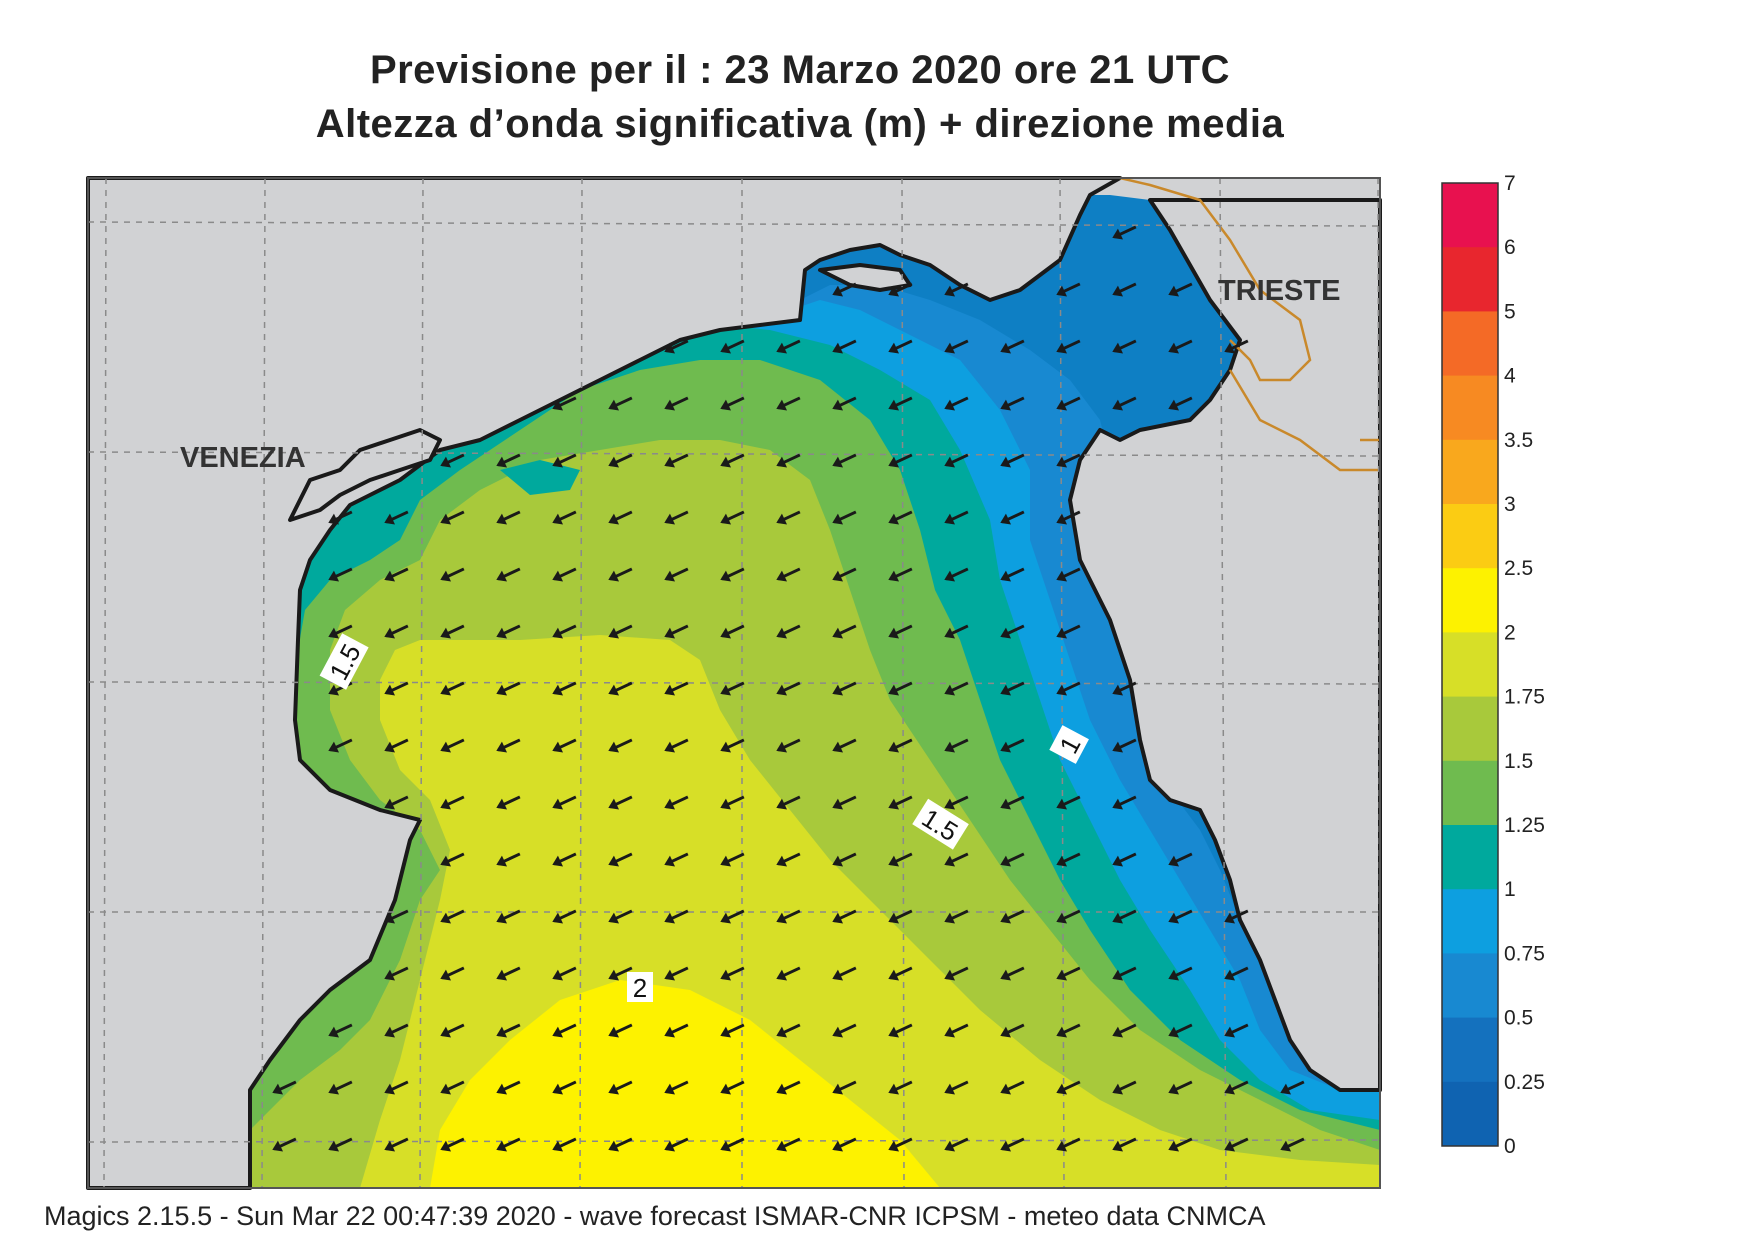  I want to click on contour-label-4: 2, so click(640, 987).